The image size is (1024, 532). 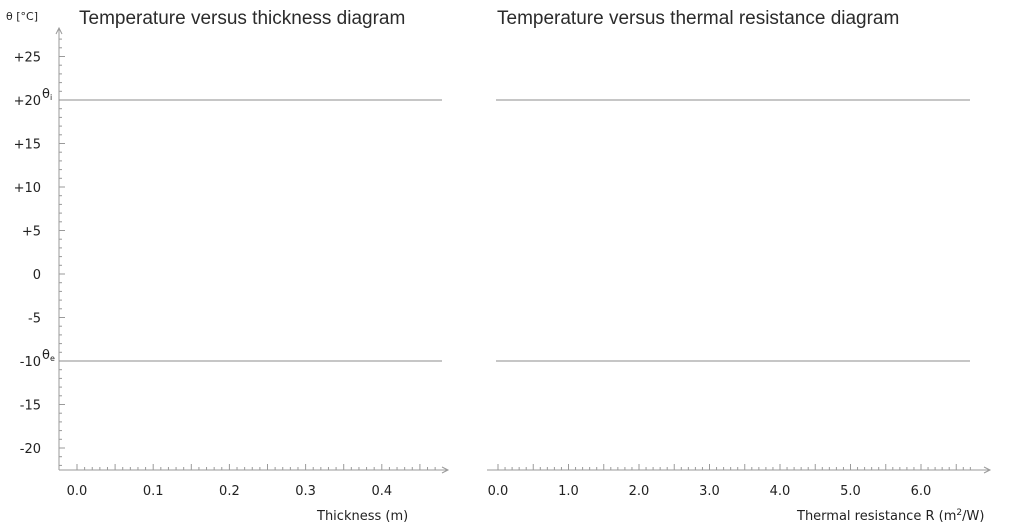 I want to click on x-tick-label: 0.2, so click(x=229, y=491).